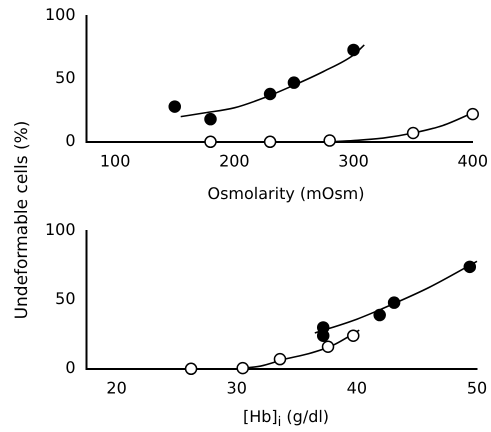 The width and height of the screenshot is (491, 432). Describe the element at coordinates (353, 161) in the screenshot. I see `x-tick-label: 300` at that location.